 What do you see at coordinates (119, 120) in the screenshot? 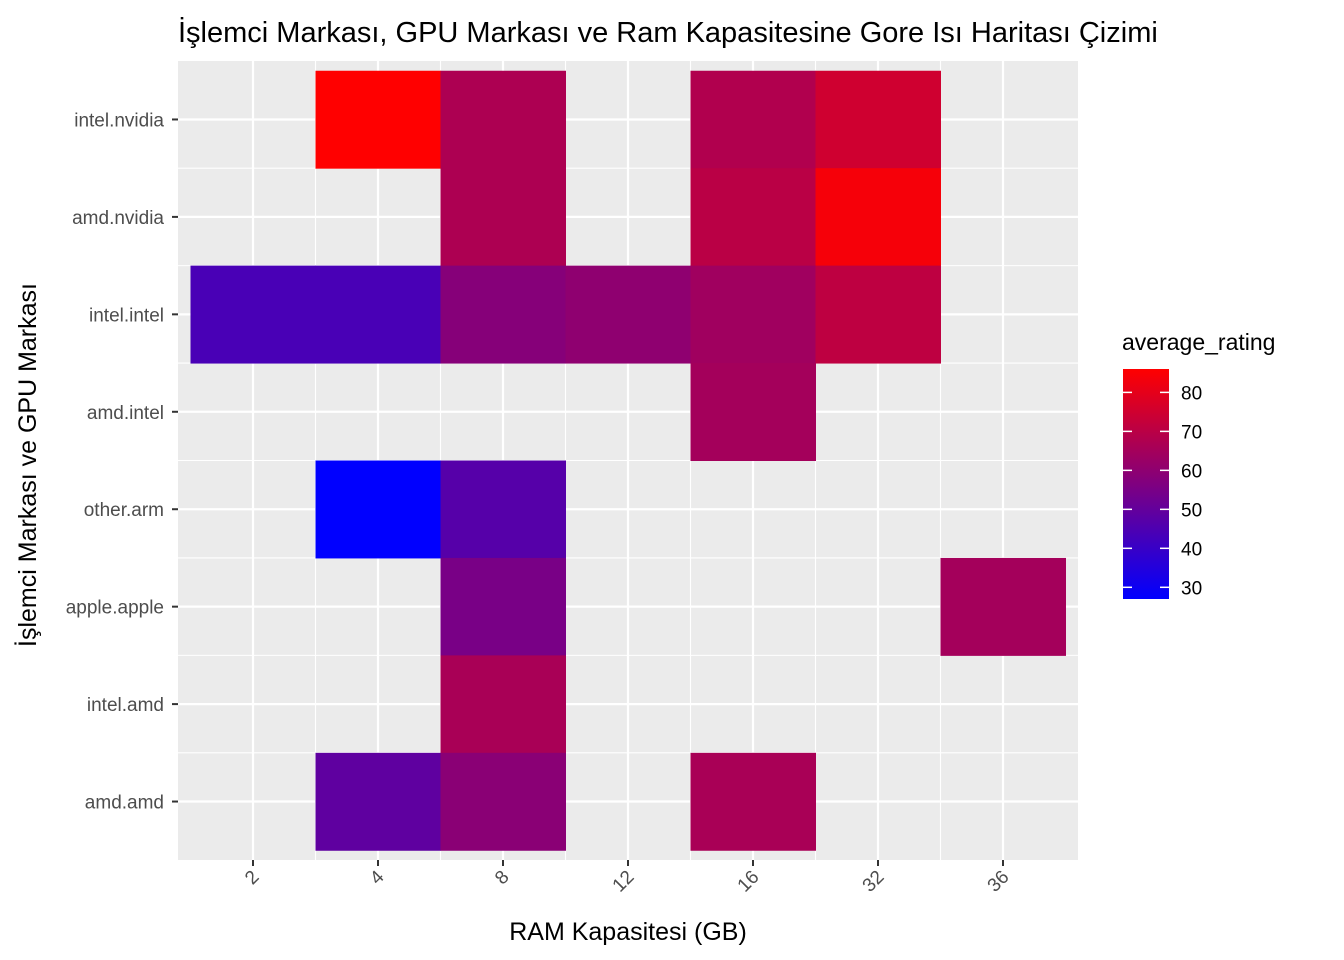
I see `y-tick-label: intel.nvidia` at bounding box center [119, 120].